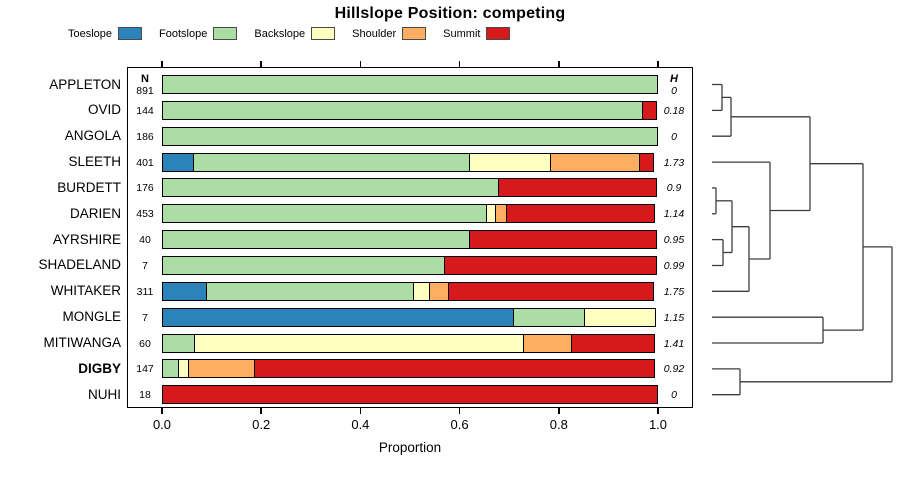  Describe the element at coordinates (674, 265) in the screenshot. I see `h-value-shadeland: 0.99` at that location.